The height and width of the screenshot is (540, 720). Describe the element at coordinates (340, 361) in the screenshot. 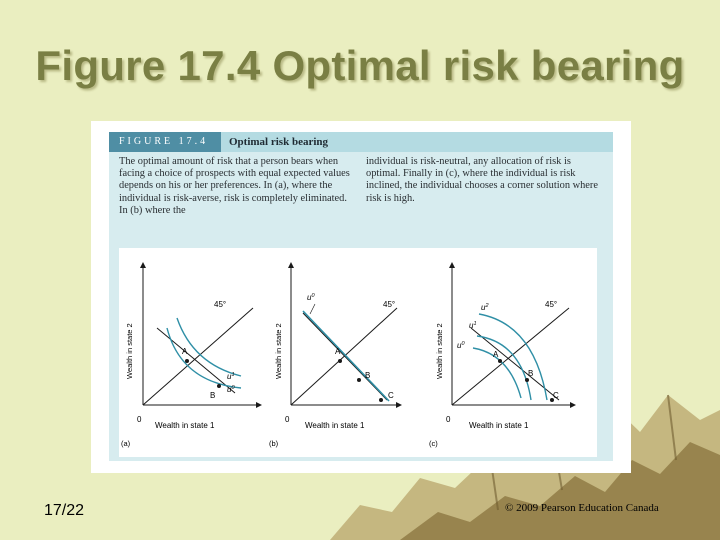

I see `panel-b-point-a` at that location.